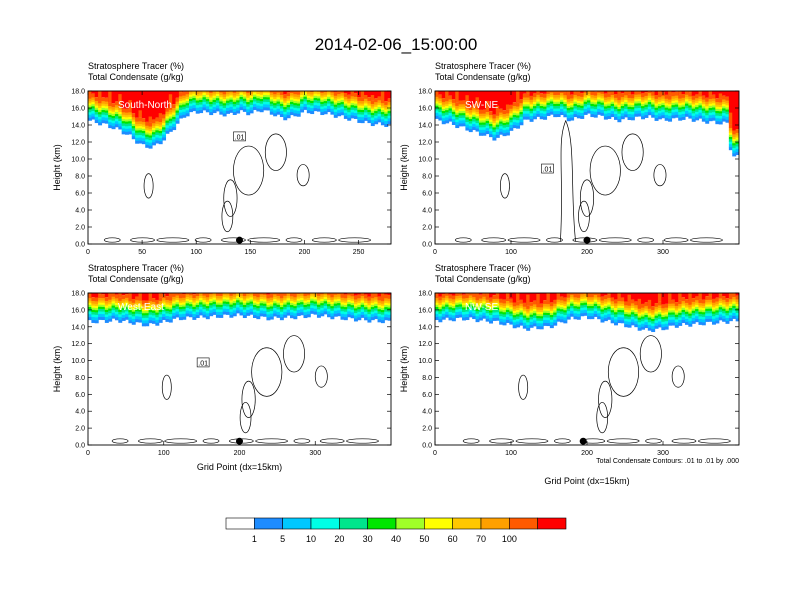 This screenshot has height=612, width=792. I want to click on colorbar-label: 10, so click(311, 539).